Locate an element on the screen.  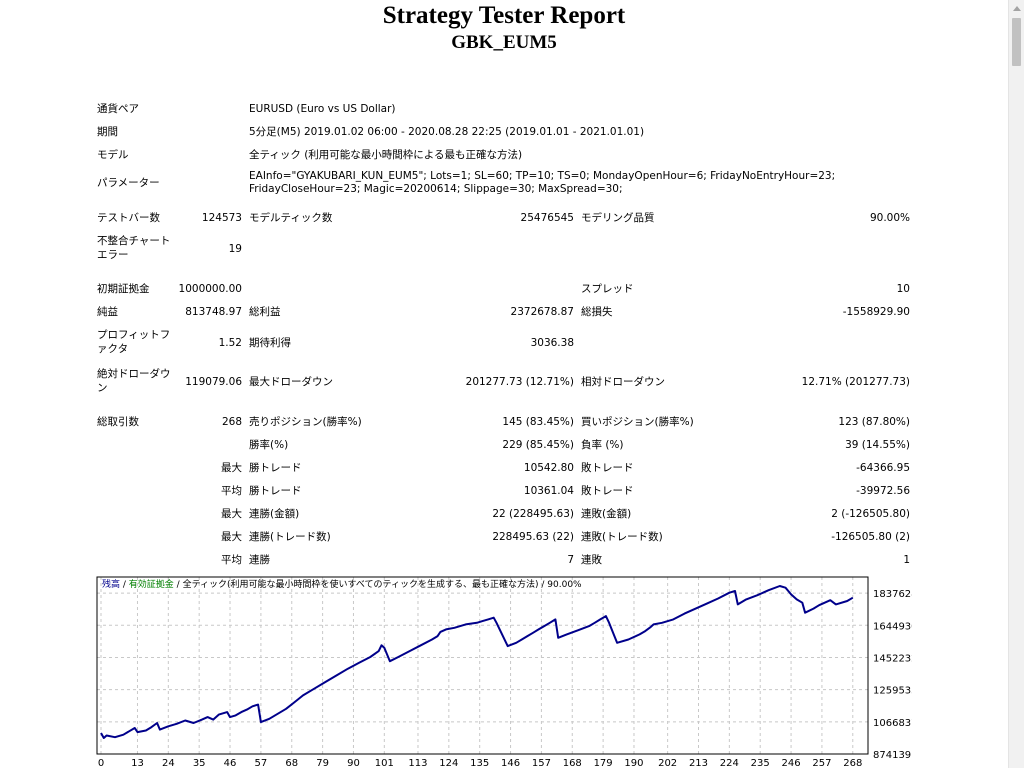
chart-x-tick-label: 179 is located at coordinates (603, 763).